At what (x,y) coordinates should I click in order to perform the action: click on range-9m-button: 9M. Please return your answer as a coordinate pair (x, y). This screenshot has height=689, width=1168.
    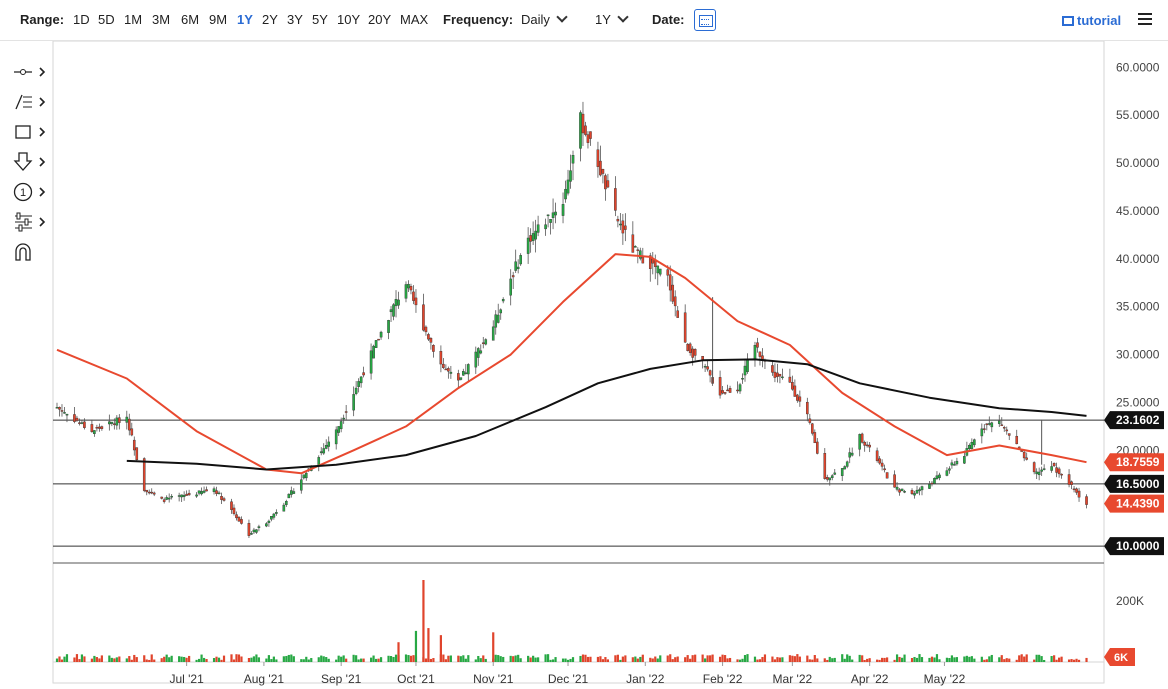
    Looking at the image, I should click on (218, 19).